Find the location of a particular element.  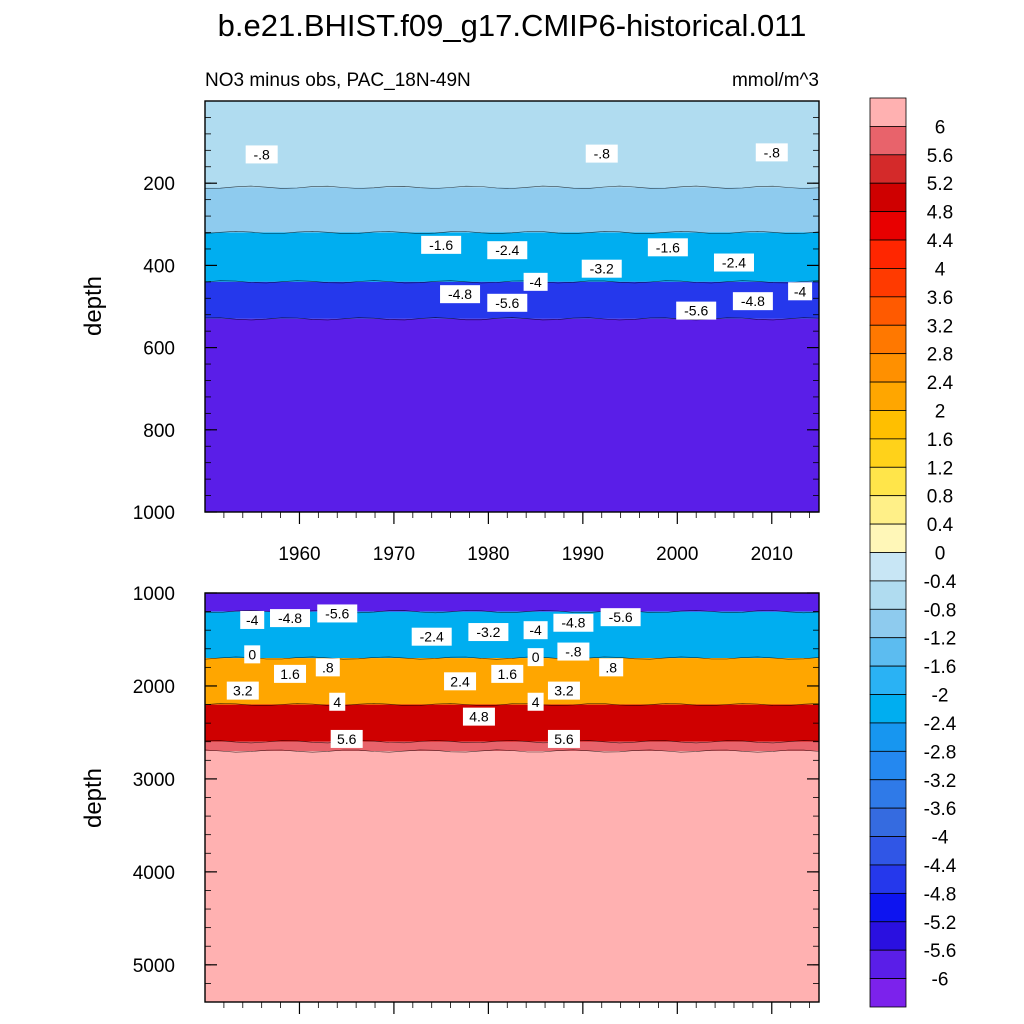

y-tick-label-upper: 600 is located at coordinates (159, 349).